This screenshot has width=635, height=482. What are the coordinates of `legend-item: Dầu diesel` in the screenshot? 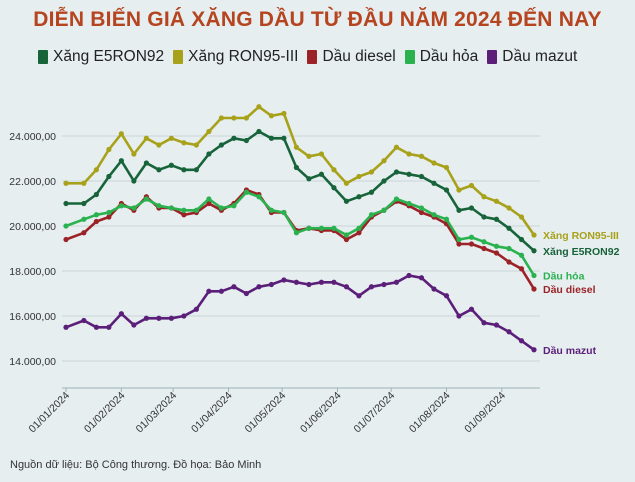 It's located at (351, 57).